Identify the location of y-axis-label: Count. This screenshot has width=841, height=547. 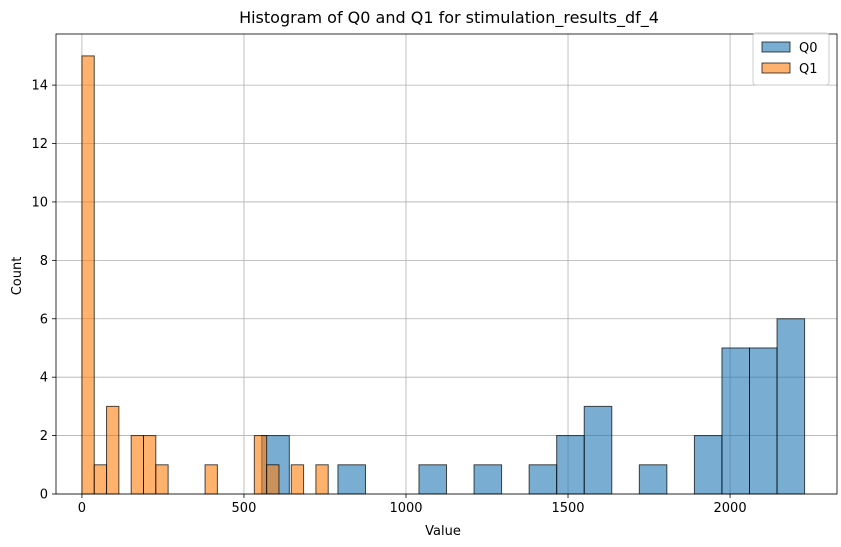
(17, 276).